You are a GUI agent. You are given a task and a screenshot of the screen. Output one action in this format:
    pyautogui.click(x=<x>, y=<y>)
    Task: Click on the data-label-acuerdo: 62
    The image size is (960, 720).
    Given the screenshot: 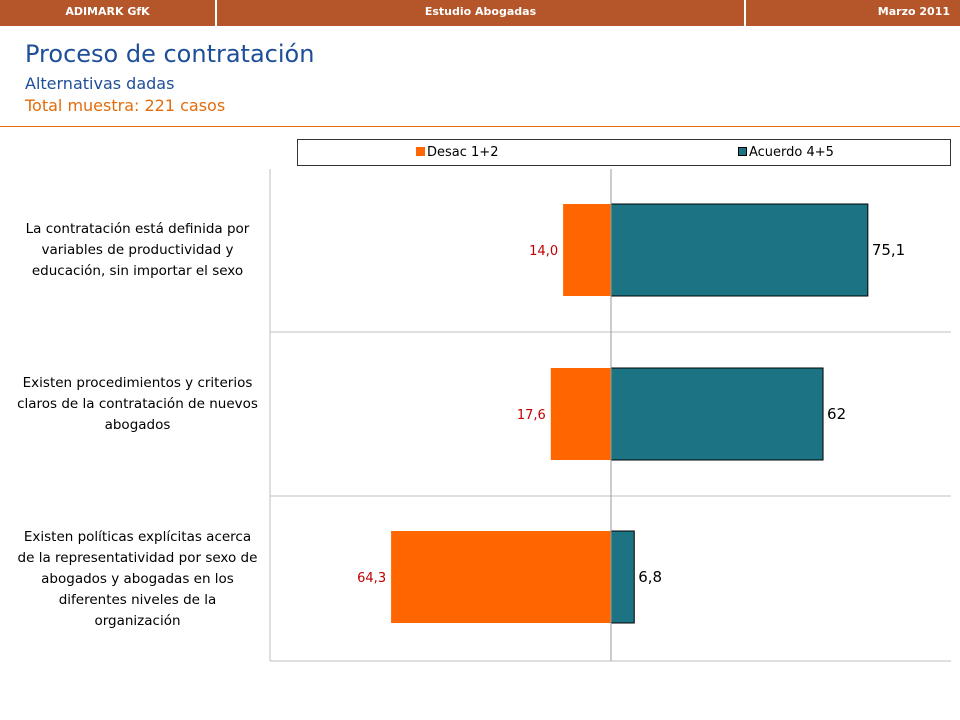 What is the action you would take?
    pyautogui.click(x=836, y=414)
    